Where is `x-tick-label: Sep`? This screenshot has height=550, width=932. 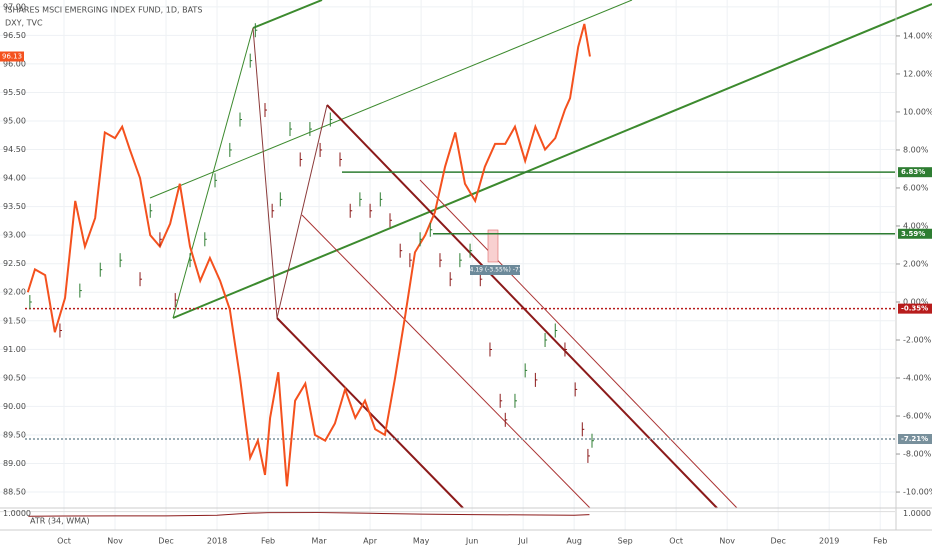
x-tick-label: Sep is located at coordinates (625, 541).